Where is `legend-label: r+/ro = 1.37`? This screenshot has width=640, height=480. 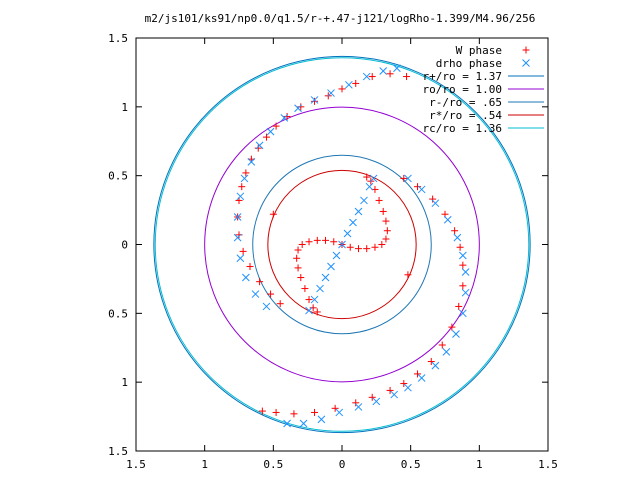 legend-label: r+/ro = 1.37 is located at coordinates (462, 76).